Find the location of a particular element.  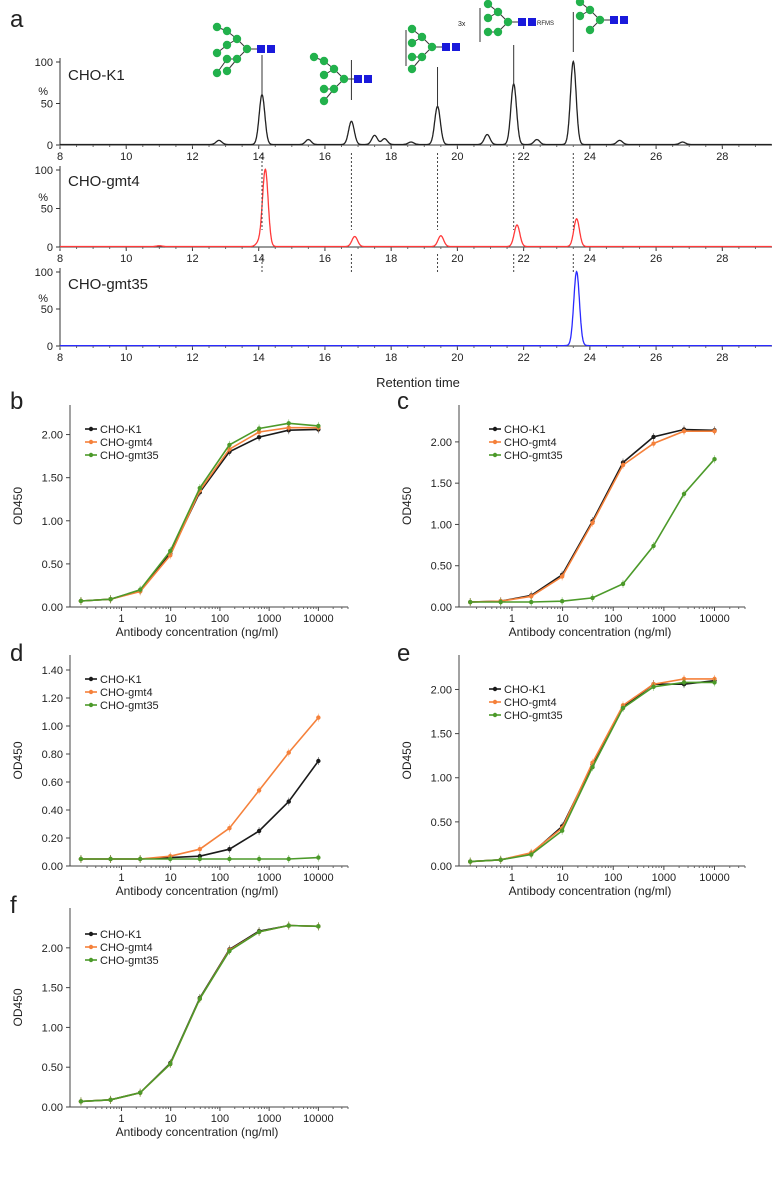

panel-d-y-tick-label: 1.20 is located at coordinates (52, 699).